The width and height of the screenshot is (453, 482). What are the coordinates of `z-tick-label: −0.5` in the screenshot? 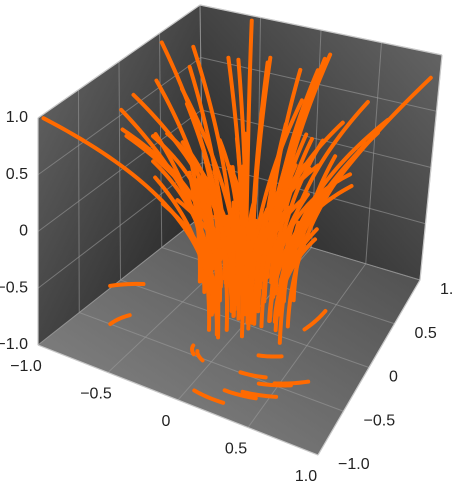 It's located at (14, 287).